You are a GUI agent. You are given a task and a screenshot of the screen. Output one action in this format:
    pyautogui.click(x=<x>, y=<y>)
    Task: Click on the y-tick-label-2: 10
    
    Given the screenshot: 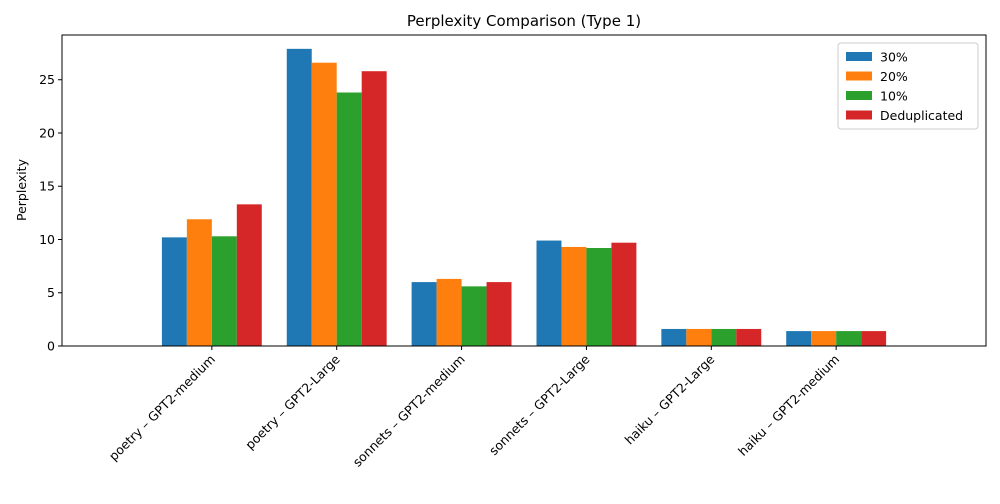 What is the action you would take?
    pyautogui.click(x=47, y=239)
    